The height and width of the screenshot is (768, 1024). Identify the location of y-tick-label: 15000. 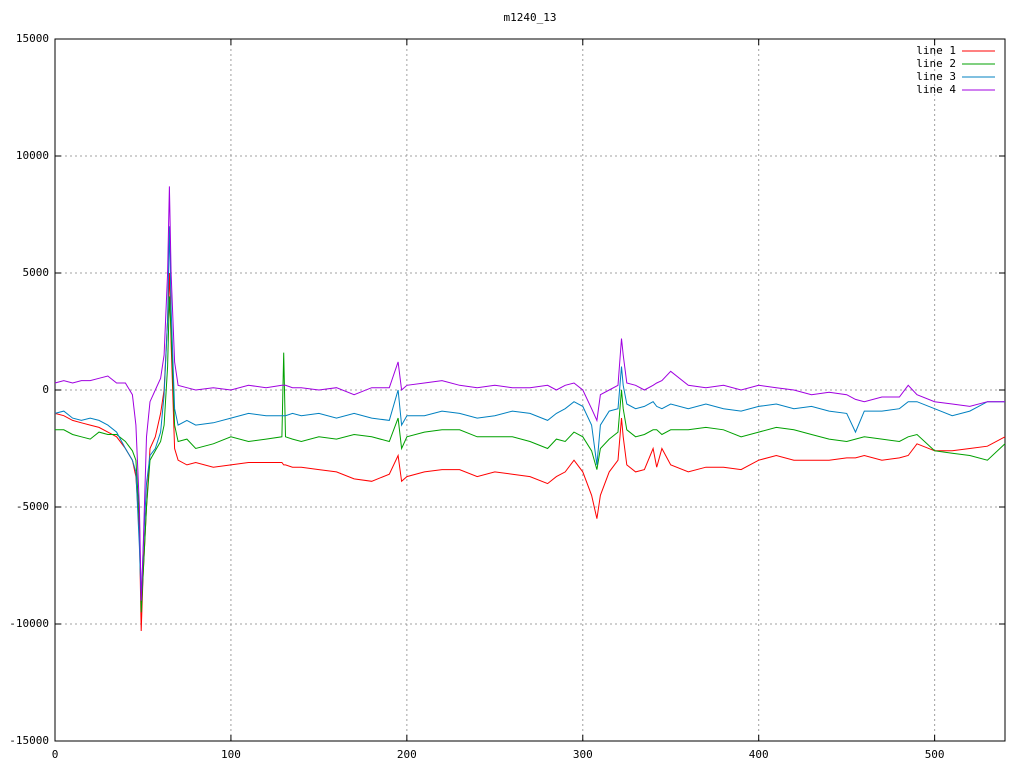
(32, 38).